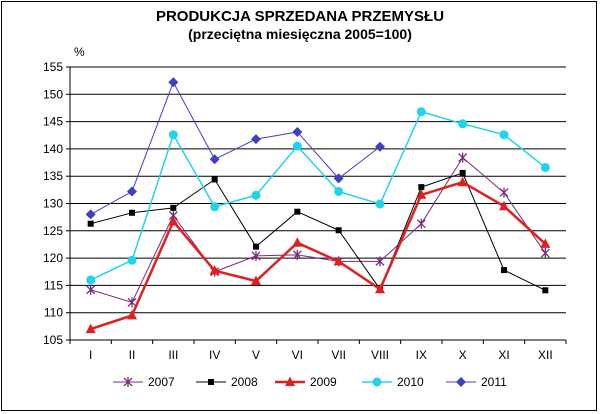 The width and height of the screenshot is (600, 414). I want to click on y-axis-label: %, so click(79, 52).